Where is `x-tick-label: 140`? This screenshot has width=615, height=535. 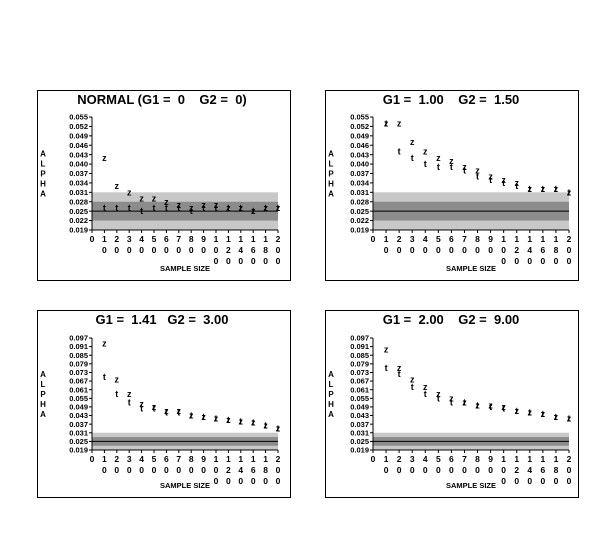 x-tick-label: 140 is located at coordinates (240, 470).